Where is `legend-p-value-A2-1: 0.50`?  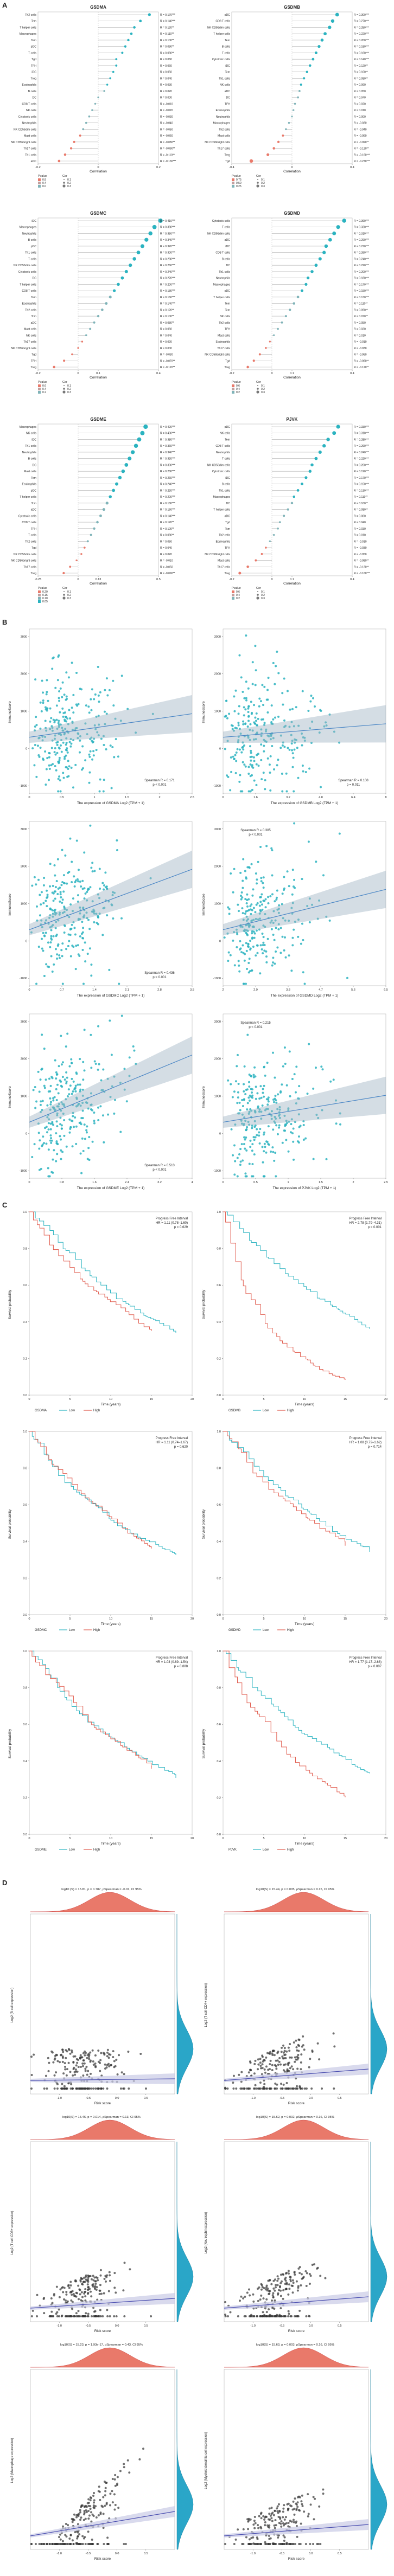 legend-p-value-A2-1: 0.50 is located at coordinates (239, 184).